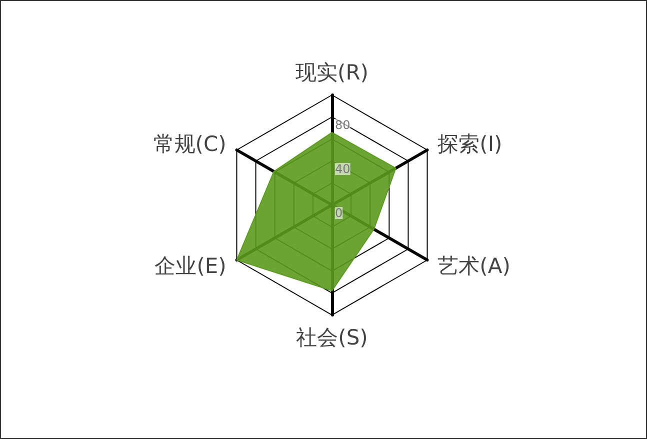  Describe the element at coordinates (342, 169) in the screenshot. I see `y-tick-label: 40` at that location.